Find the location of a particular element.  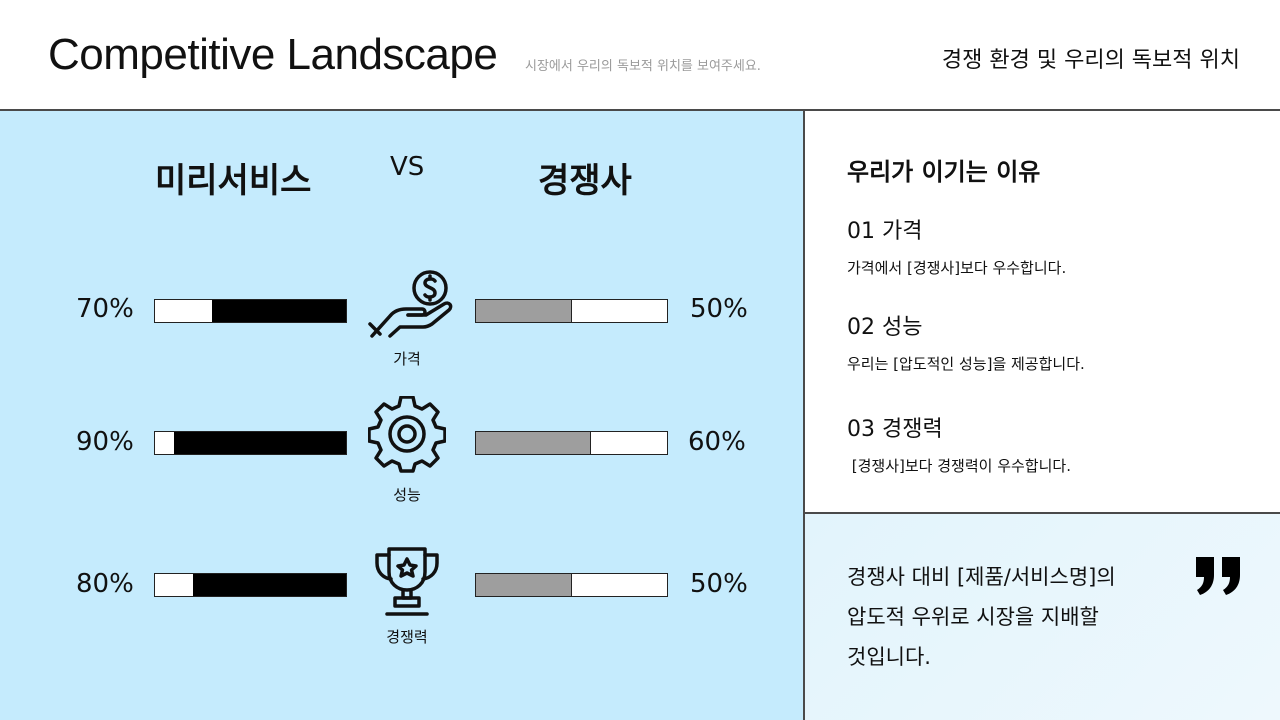

reason-heading-price: 01 가격 is located at coordinates (885, 231).